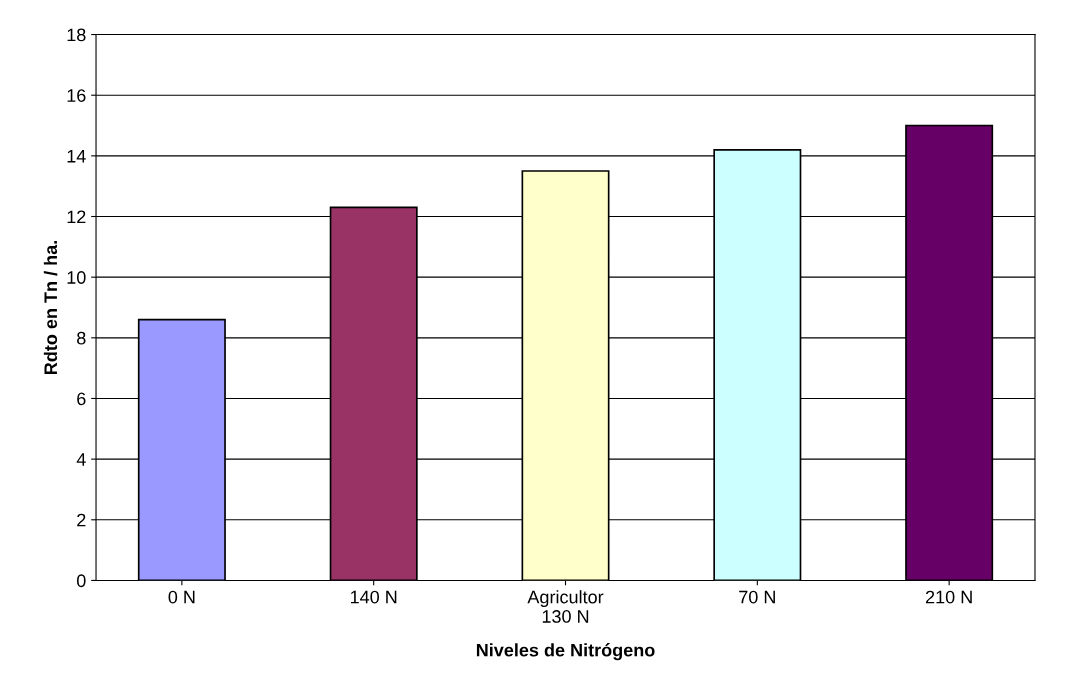 The image size is (1067, 691). I want to click on y-tick-label: 6, so click(81, 399).